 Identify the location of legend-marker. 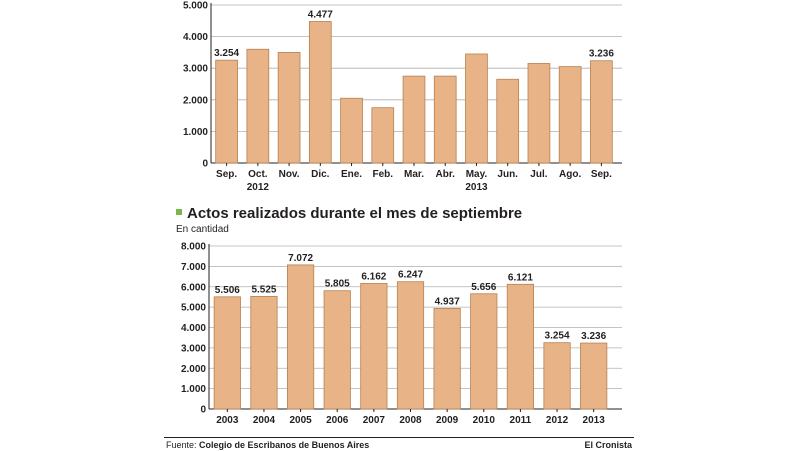
(179, 212).